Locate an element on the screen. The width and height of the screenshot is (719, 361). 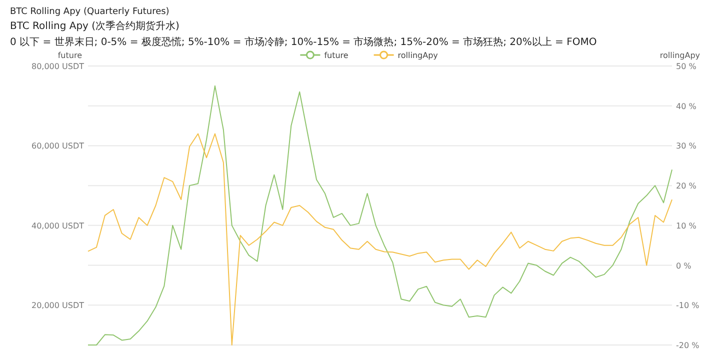
chart-title: BTC Rolling Apy (Quarterly Futures) is located at coordinates (90, 12).